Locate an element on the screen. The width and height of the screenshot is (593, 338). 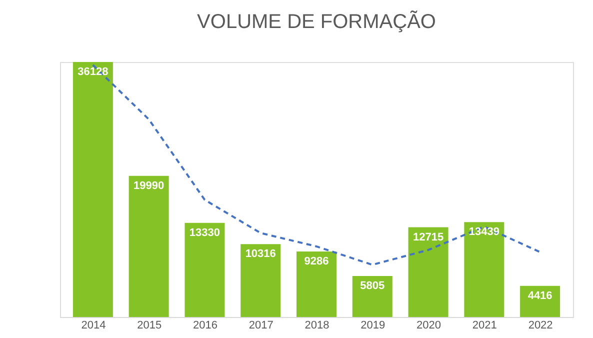
x-tick-label: 2014 is located at coordinates (93, 326).